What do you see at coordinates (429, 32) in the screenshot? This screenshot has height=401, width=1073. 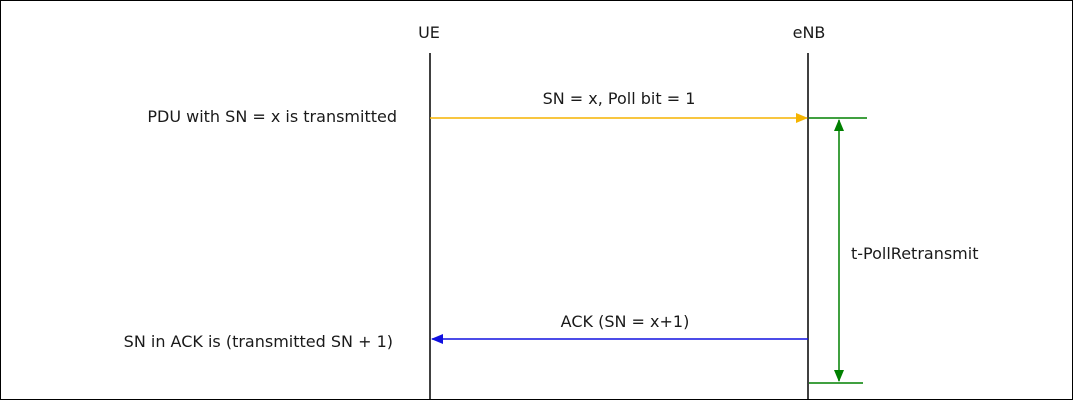 I see `ue-label: UE` at bounding box center [429, 32].